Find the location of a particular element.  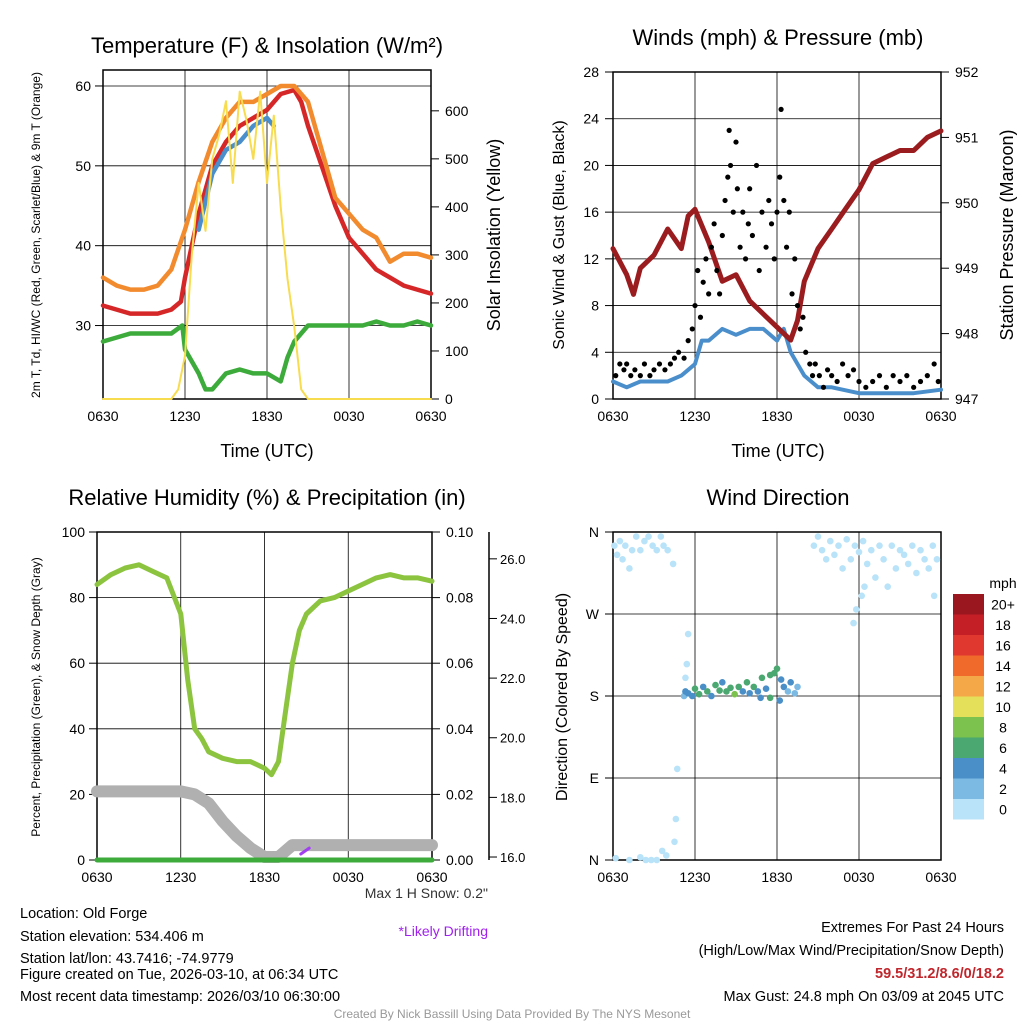

series-station-pressure is located at coordinates (777, 235).